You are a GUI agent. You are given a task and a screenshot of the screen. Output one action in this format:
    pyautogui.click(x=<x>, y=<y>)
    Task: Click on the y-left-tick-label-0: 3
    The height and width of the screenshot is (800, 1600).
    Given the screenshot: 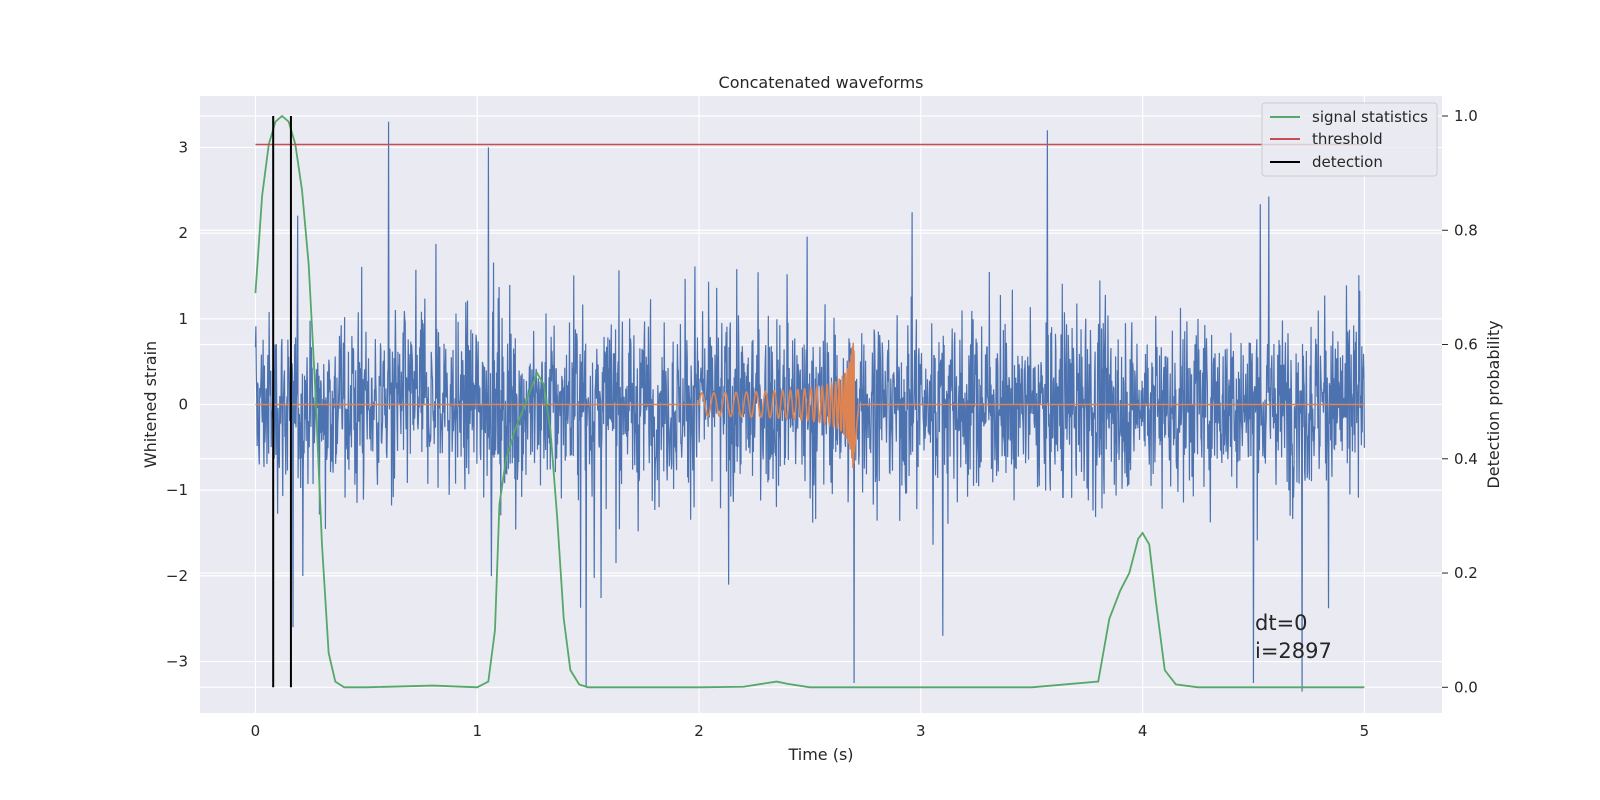 What is the action you would take?
    pyautogui.click(x=183, y=147)
    